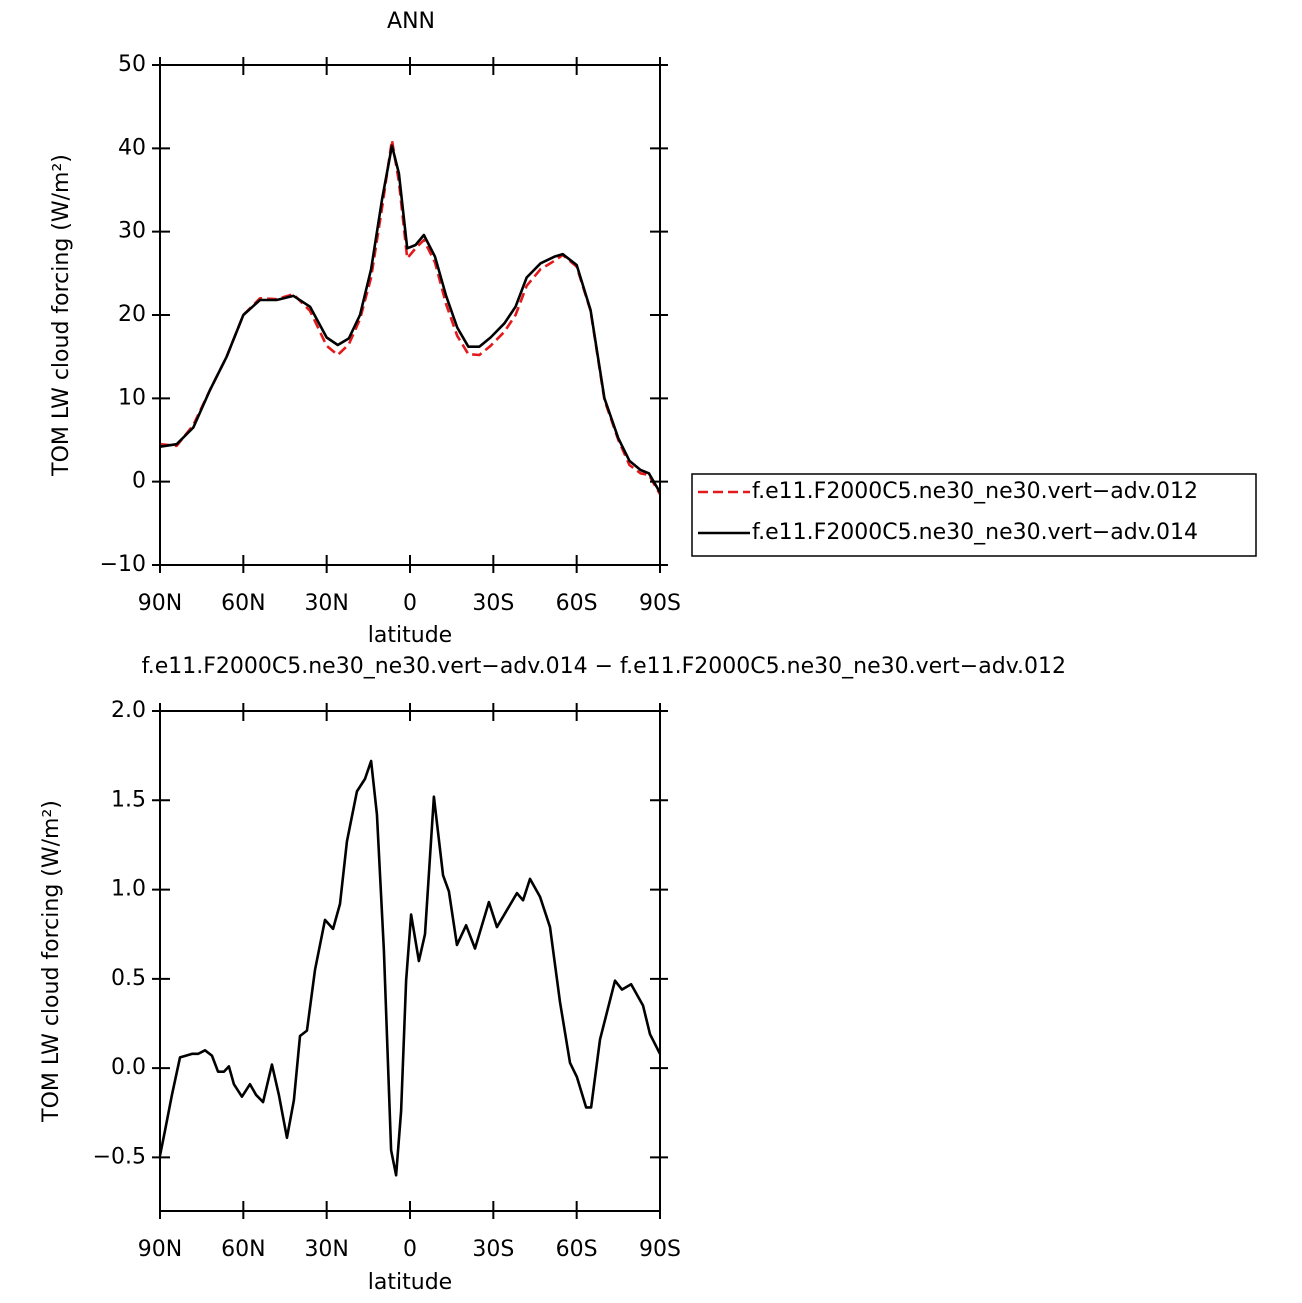  What do you see at coordinates (128, 799) in the screenshot?
I see `y-tick-label: 1.5` at bounding box center [128, 799].